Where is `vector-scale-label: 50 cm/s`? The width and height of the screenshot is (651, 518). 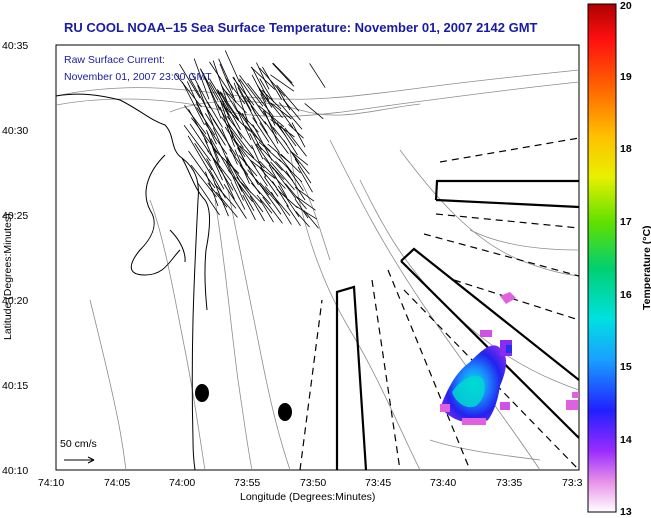
vector-scale-label: 50 cm/s is located at coordinates (78, 444).